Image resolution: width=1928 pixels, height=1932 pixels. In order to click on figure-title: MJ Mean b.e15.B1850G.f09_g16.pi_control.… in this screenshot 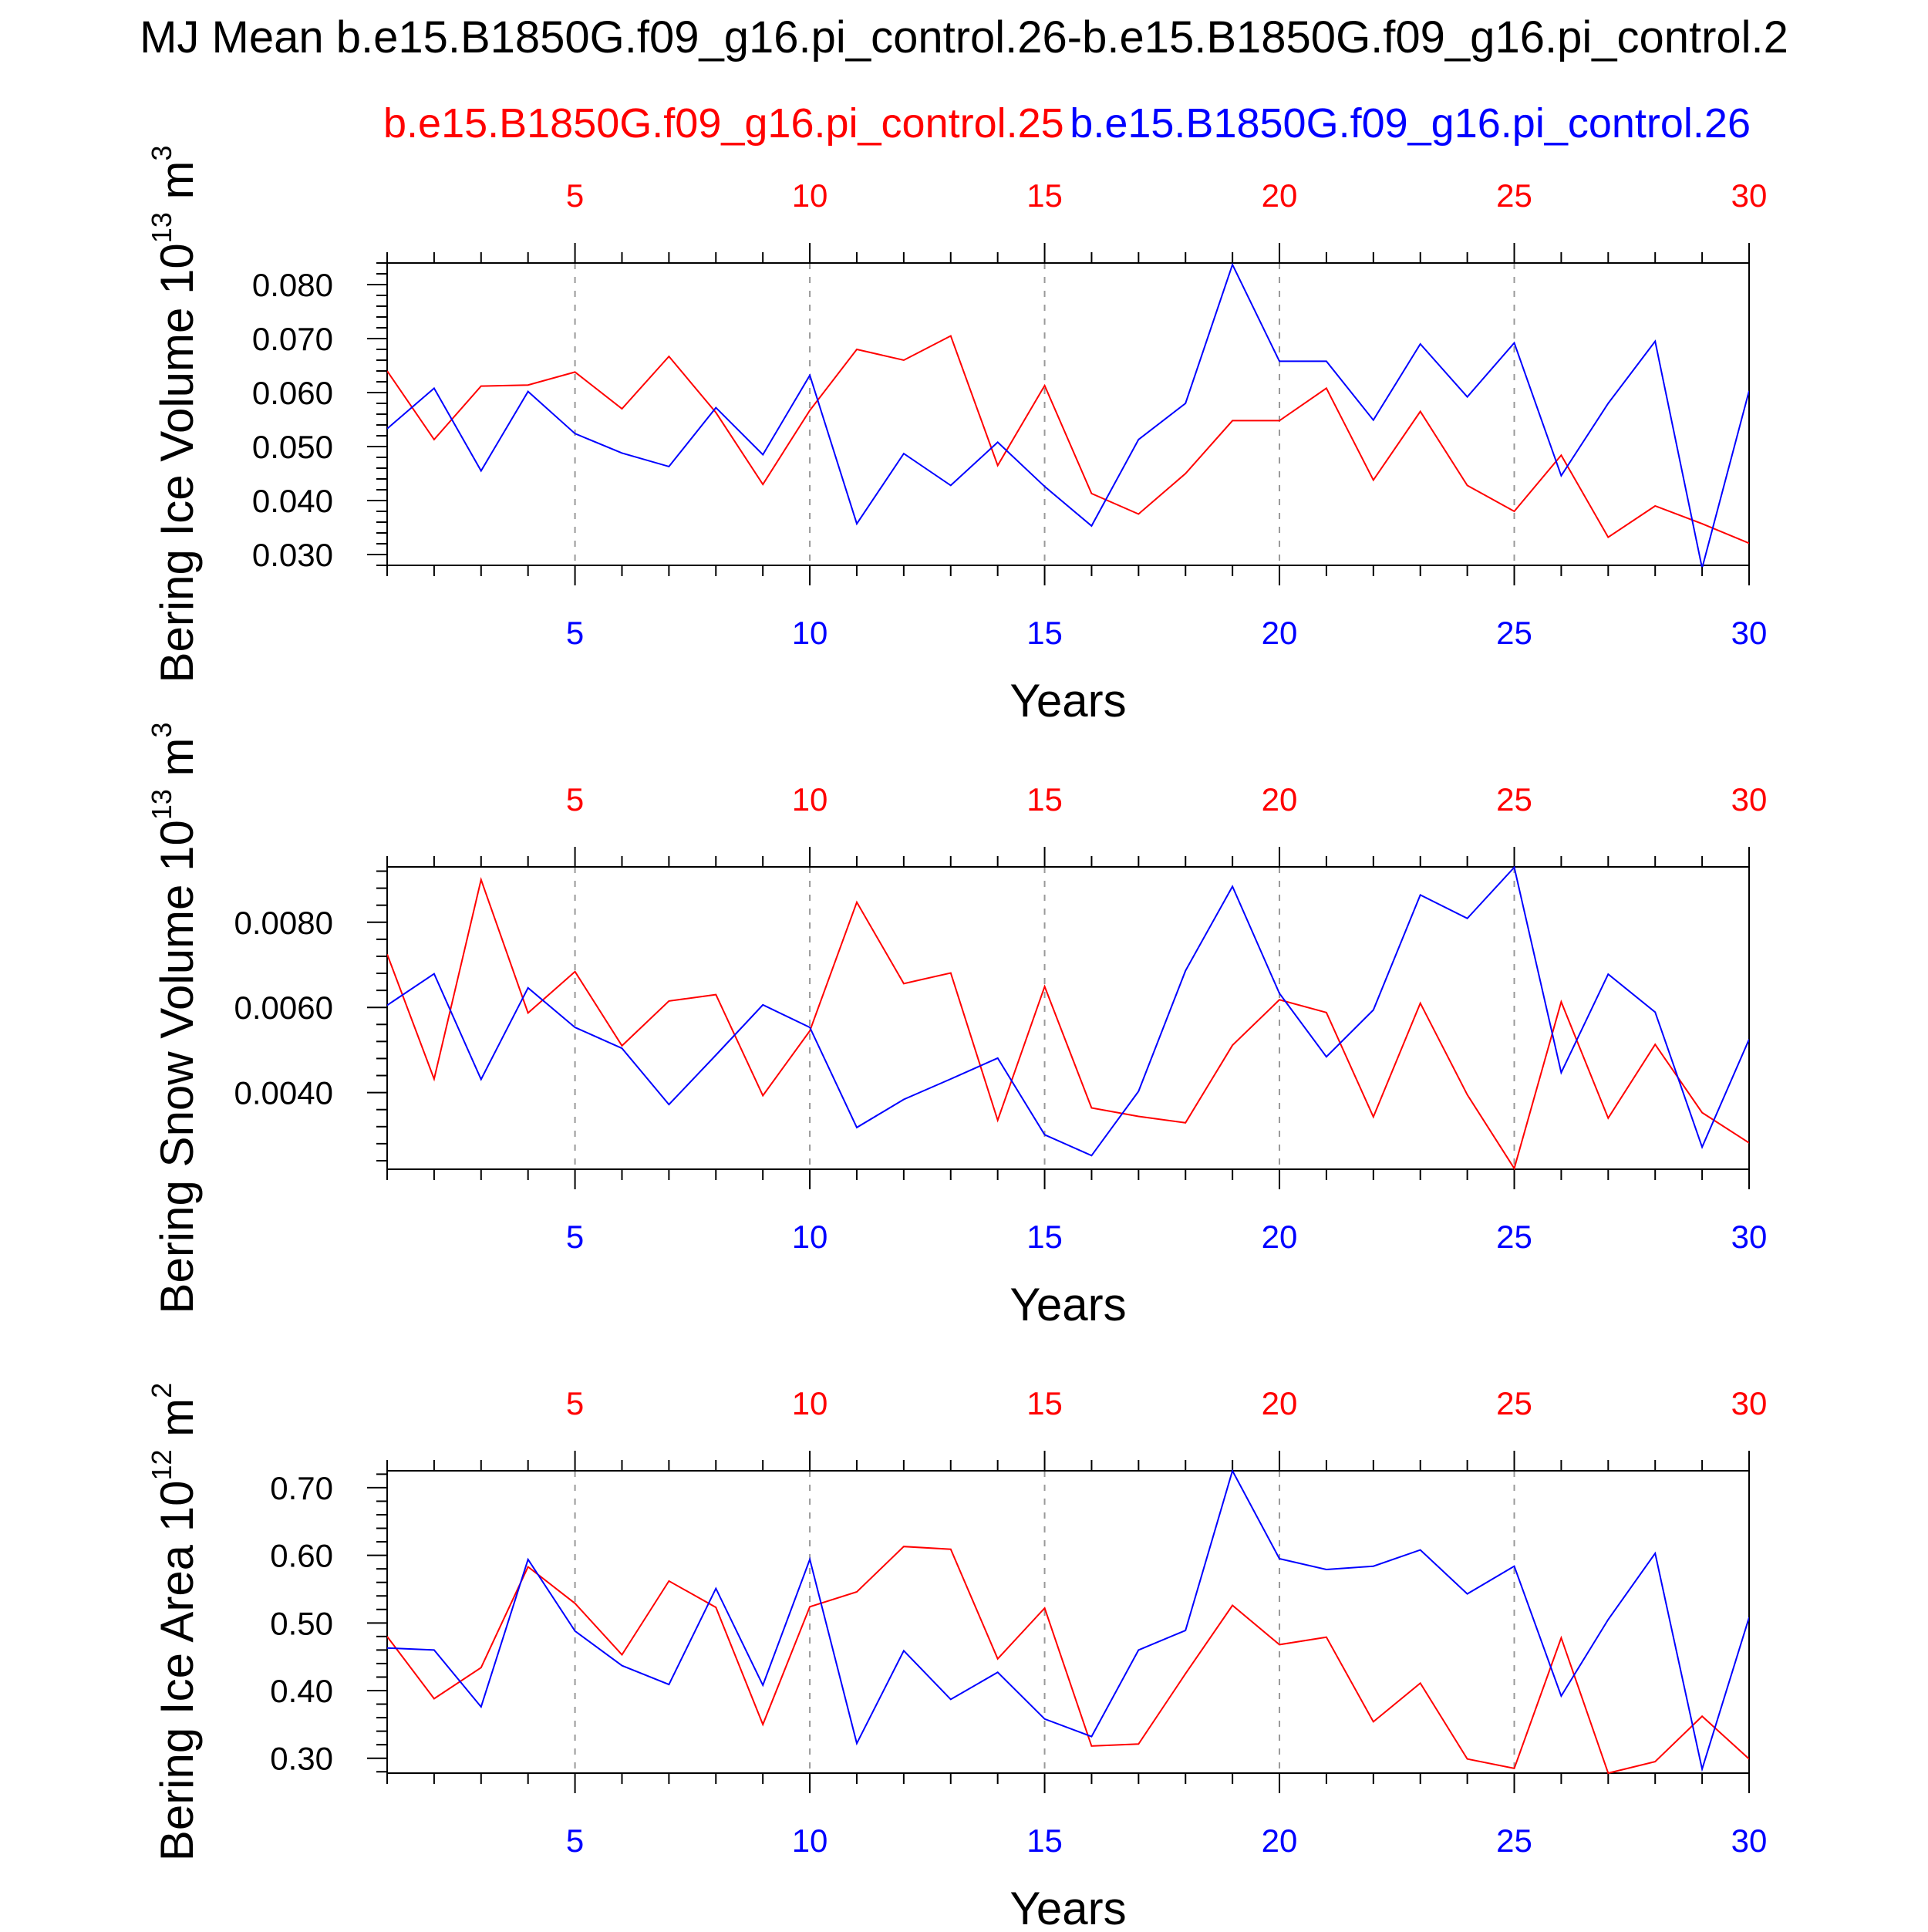, I will do `click(964, 37)`.